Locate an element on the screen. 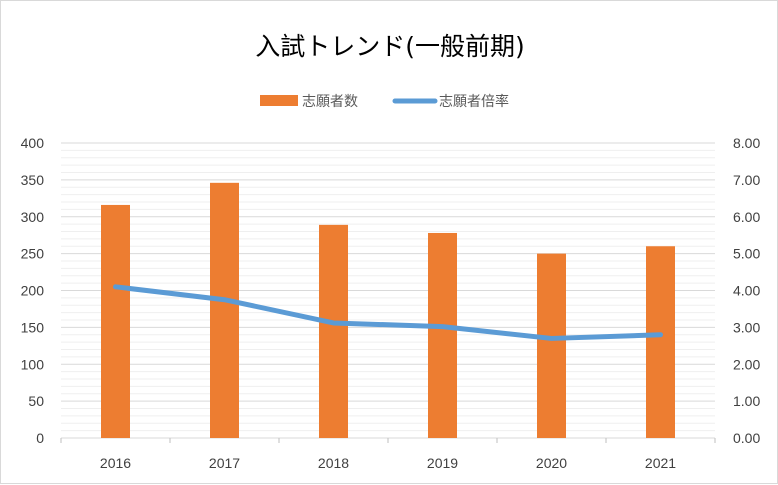  right-tick-label: 8.00 is located at coordinates (746, 143).